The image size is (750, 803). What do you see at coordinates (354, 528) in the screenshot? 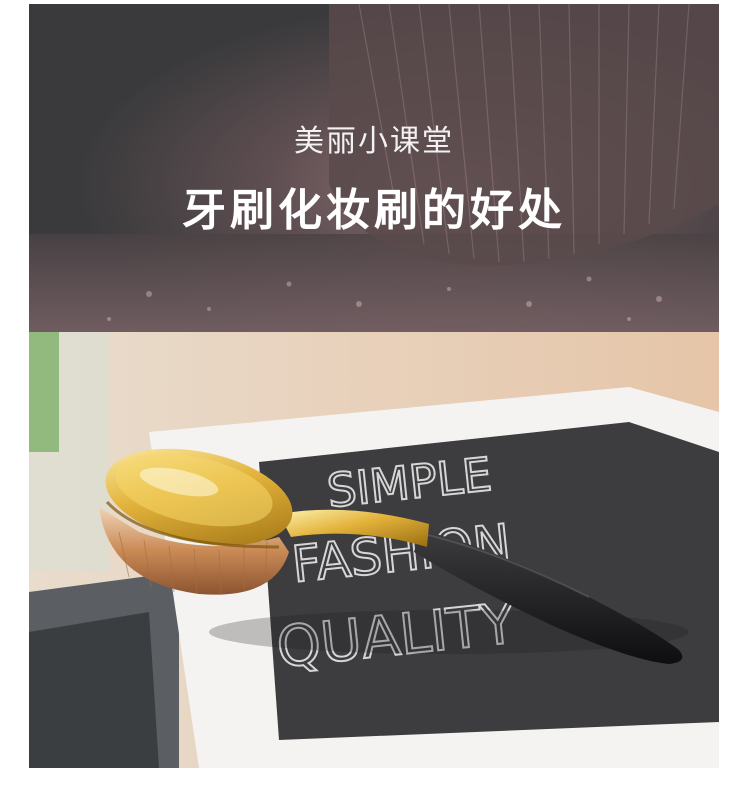
I see `brush-neck` at bounding box center [354, 528].